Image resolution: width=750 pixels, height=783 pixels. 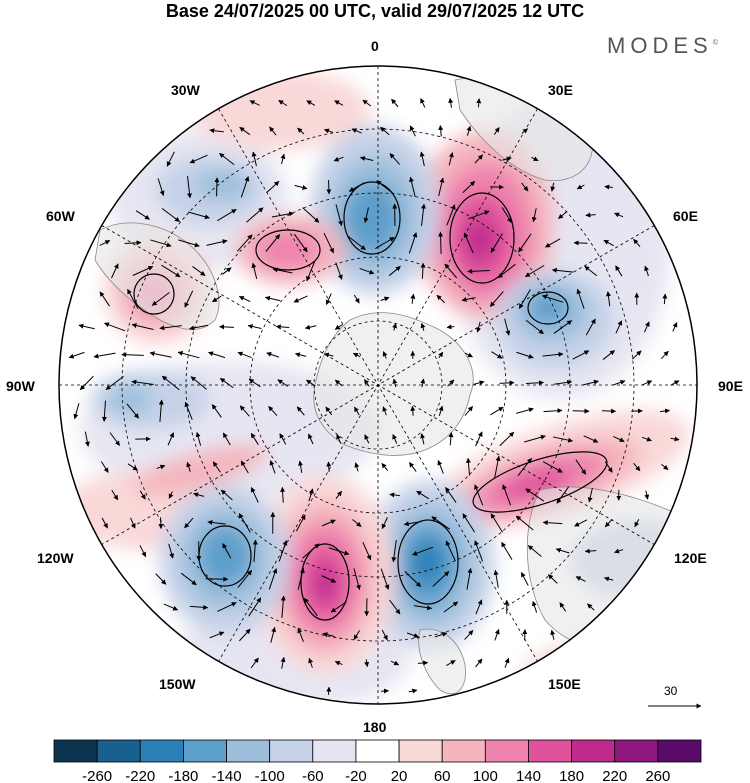 What do you see at coordinates (571, 775) in the screenshot?
I see `colorbar-tick-label: 180` at bounding box center [571, 775].